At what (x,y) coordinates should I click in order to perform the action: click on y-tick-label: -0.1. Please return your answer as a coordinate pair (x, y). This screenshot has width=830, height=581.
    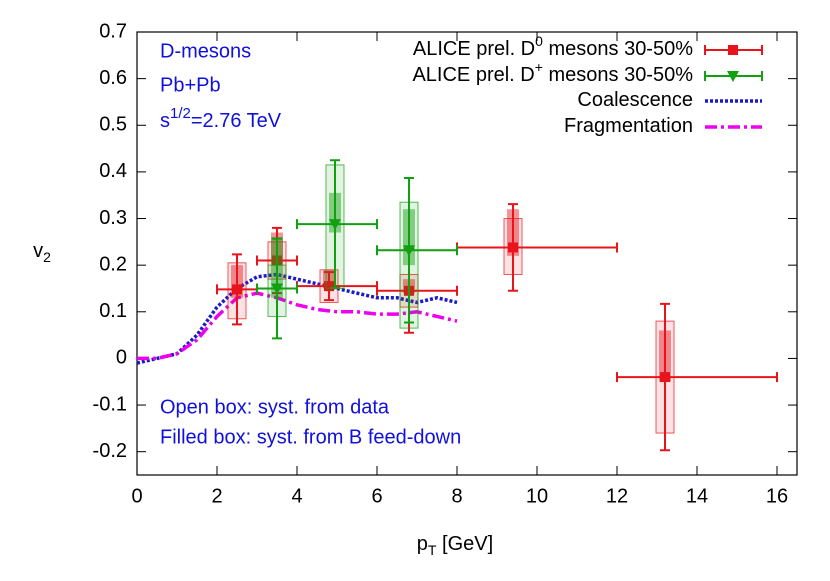
    Looking at the image, I should click on (110, 404).